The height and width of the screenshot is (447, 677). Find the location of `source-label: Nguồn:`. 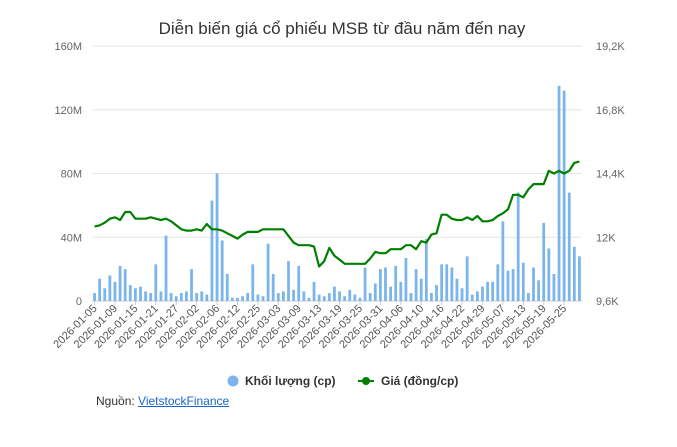

source-label: Nguồn: is located at coordinates (115, 401).